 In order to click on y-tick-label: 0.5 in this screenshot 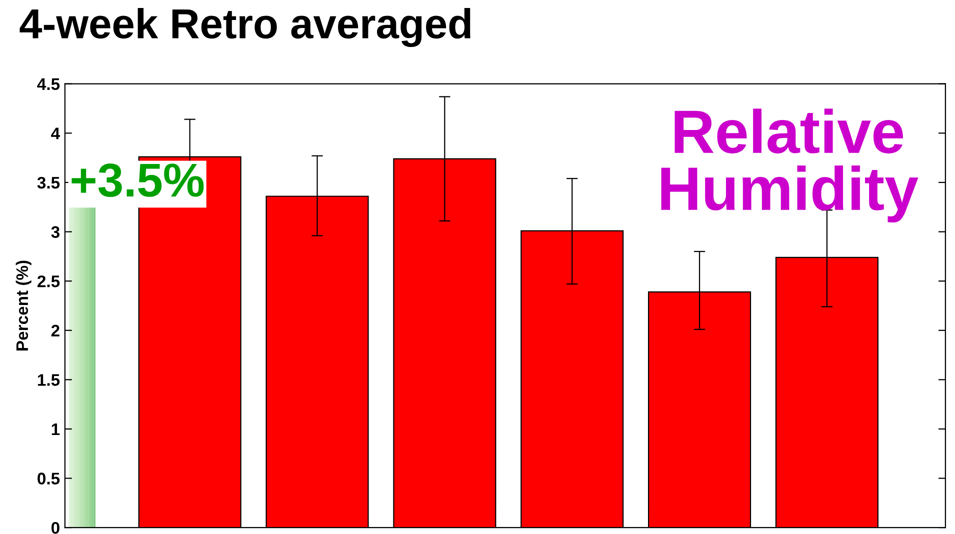, I will do `click(49, 478)`.